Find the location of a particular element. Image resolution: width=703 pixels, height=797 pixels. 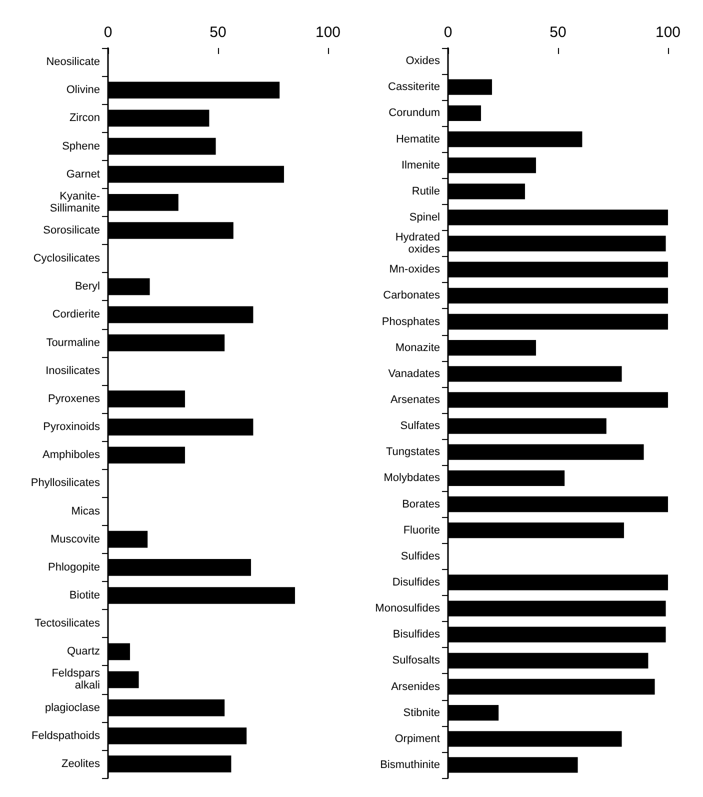

y-tick-label: Tectosilicates is located at coordinates (67, 624).